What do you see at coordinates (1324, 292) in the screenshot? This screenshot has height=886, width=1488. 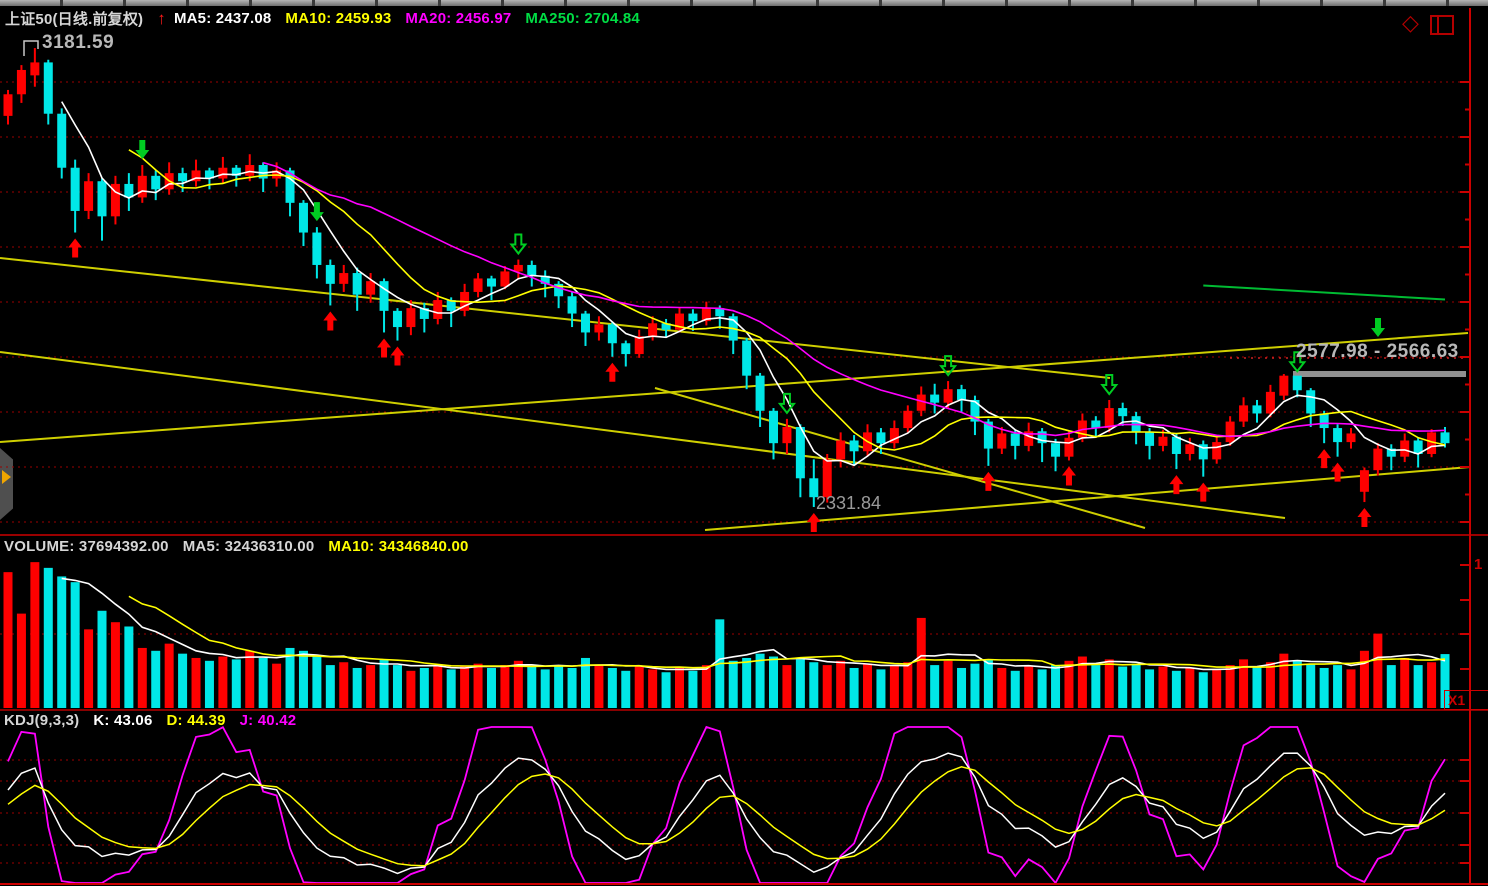 I see `ma250-line` at bounding box center [1324, 292].